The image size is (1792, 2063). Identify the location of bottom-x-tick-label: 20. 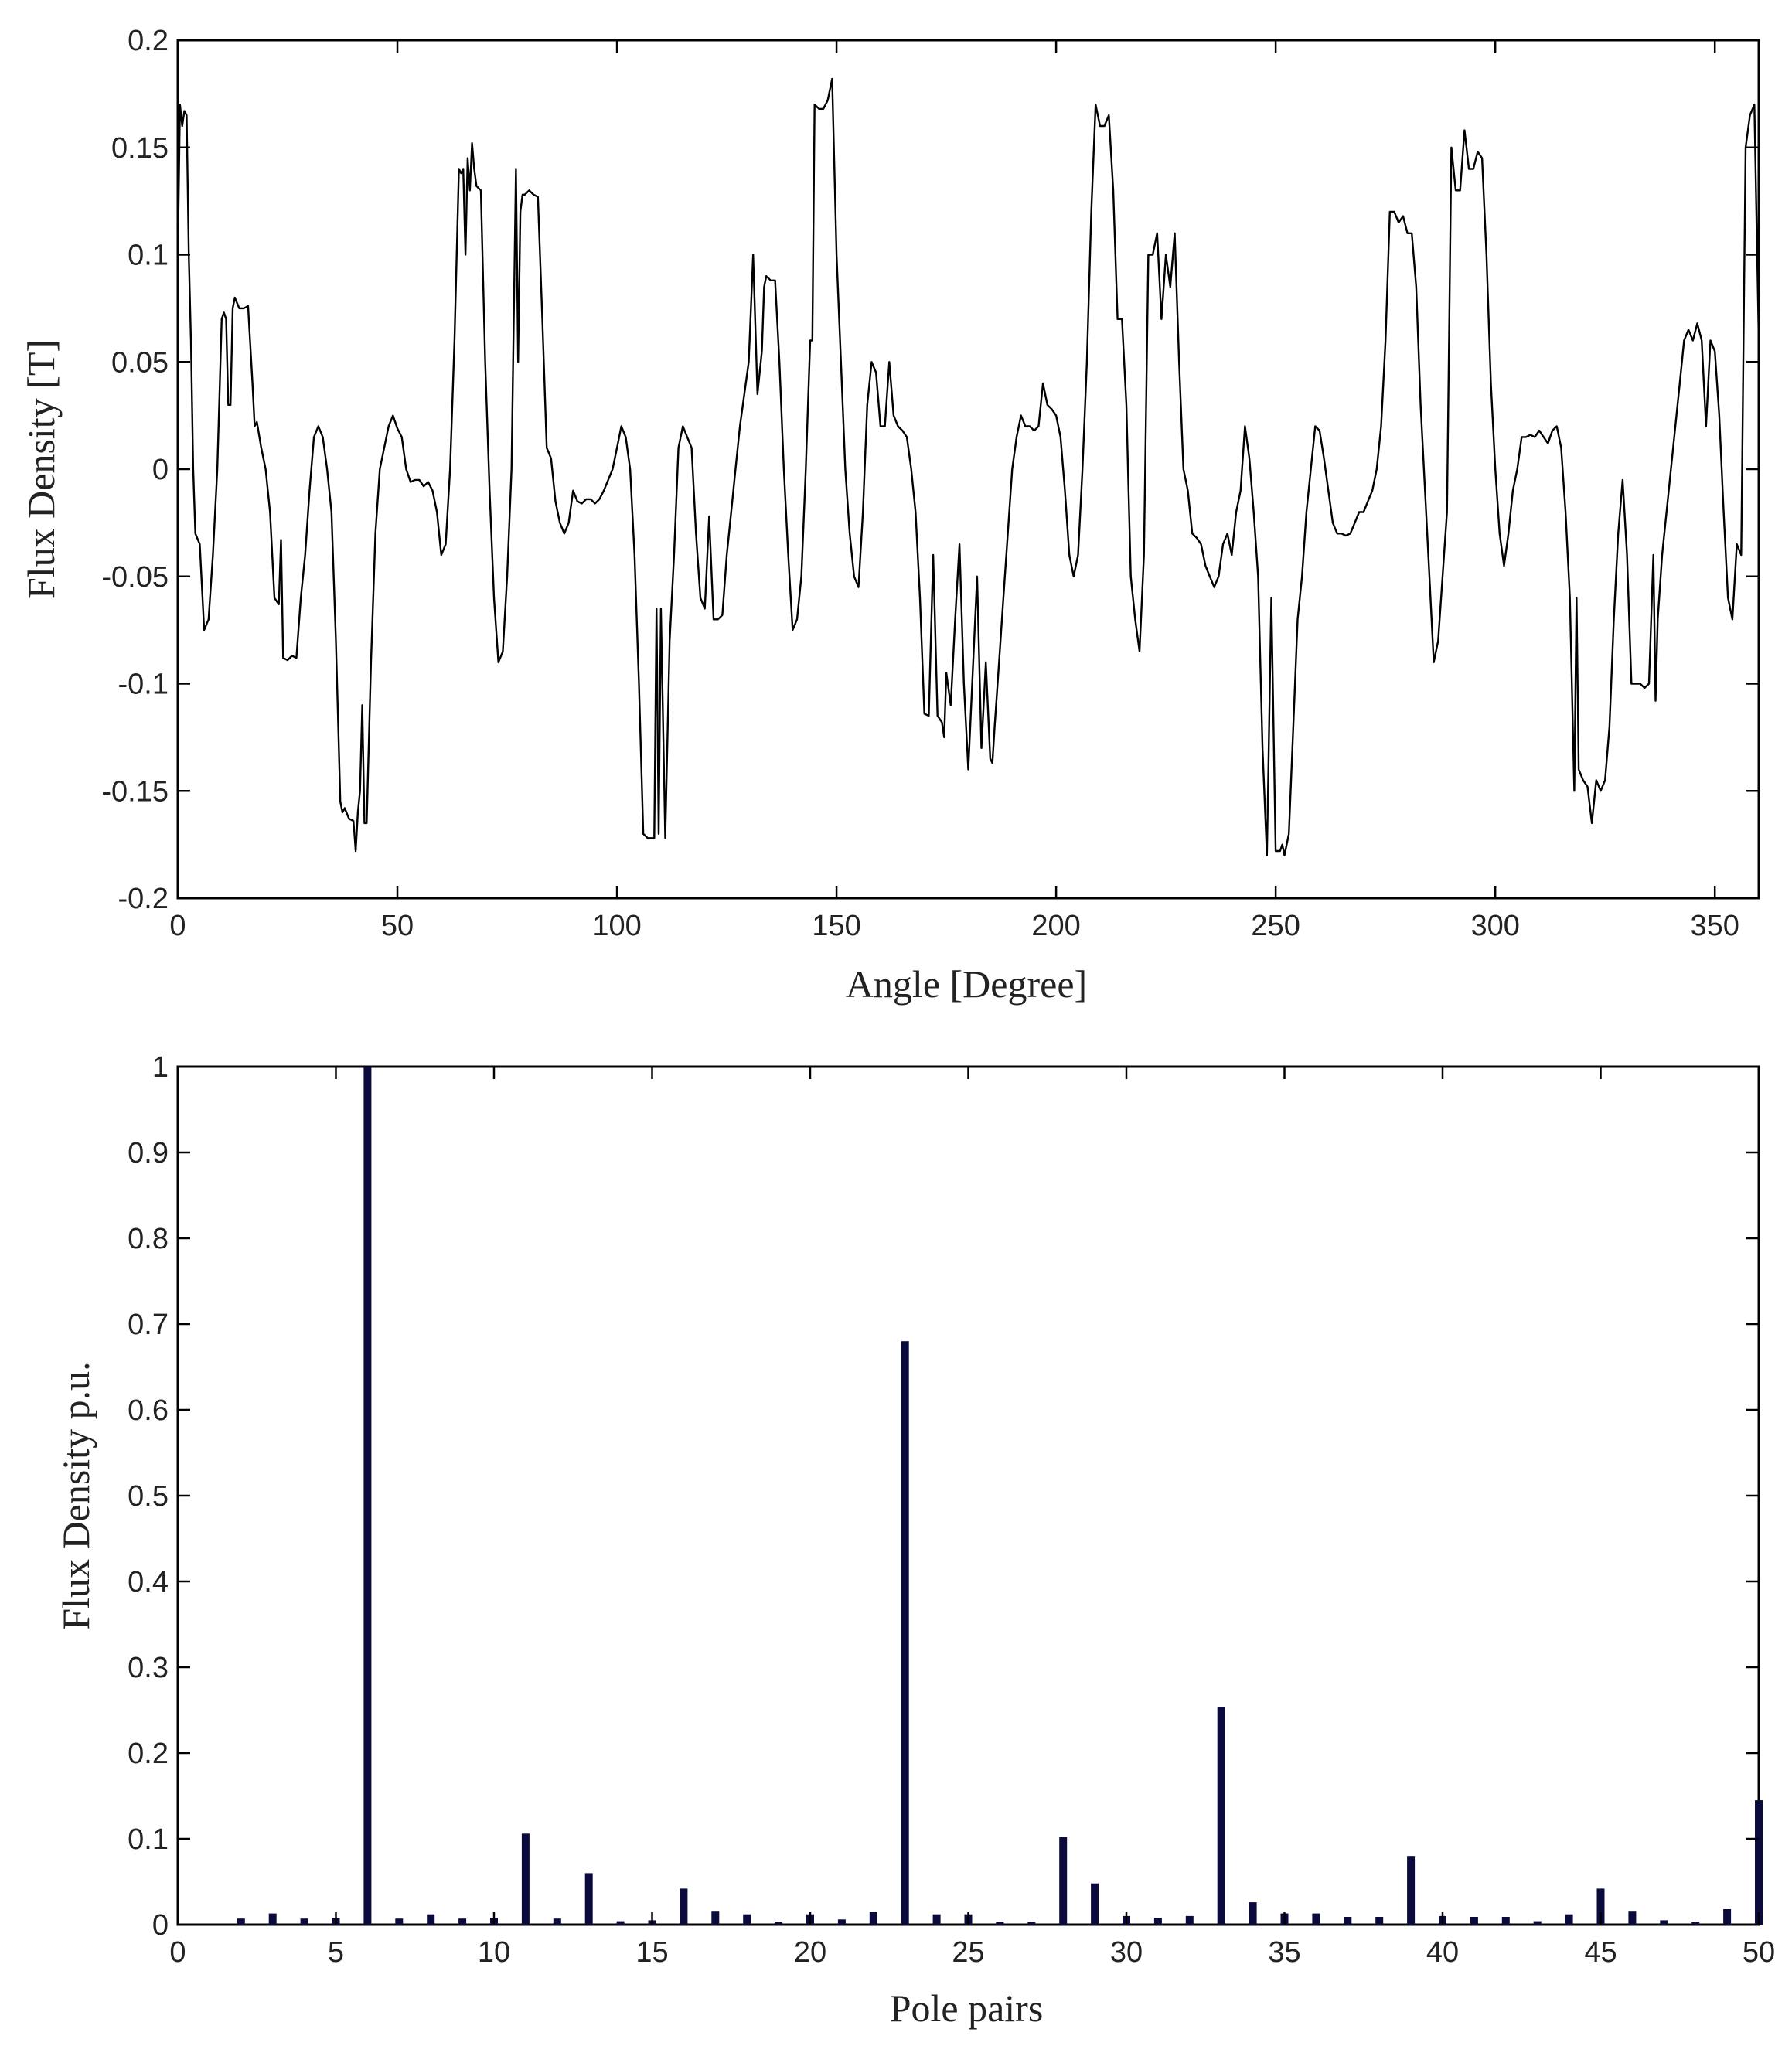
(810, 1952).